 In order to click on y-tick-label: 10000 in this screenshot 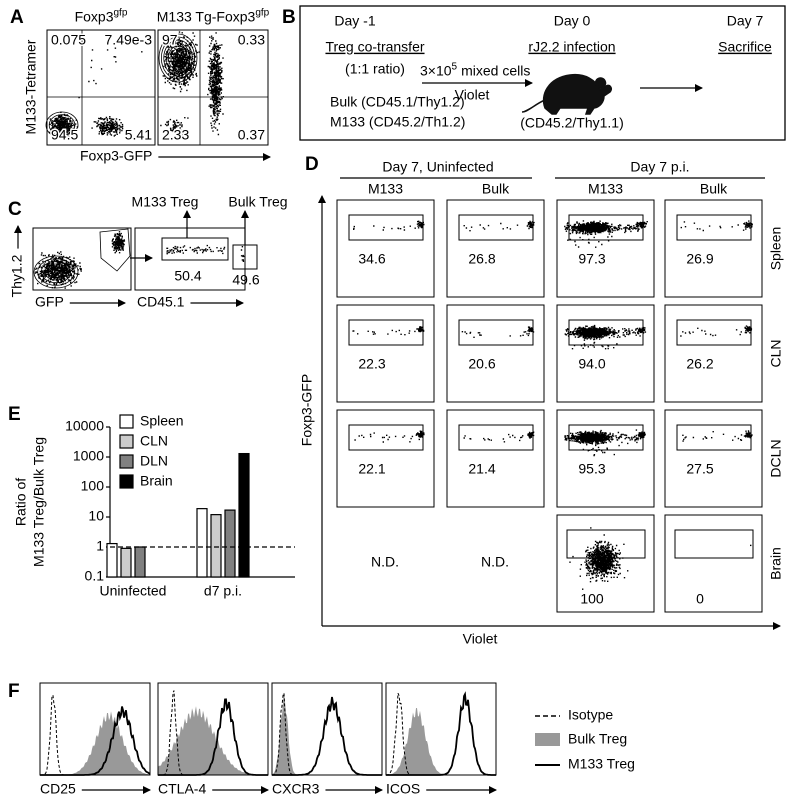, I will do `click(84, 426)`.